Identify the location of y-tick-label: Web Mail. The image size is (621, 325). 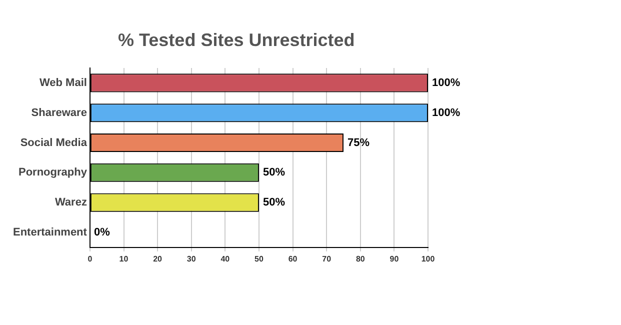
(63, 82).